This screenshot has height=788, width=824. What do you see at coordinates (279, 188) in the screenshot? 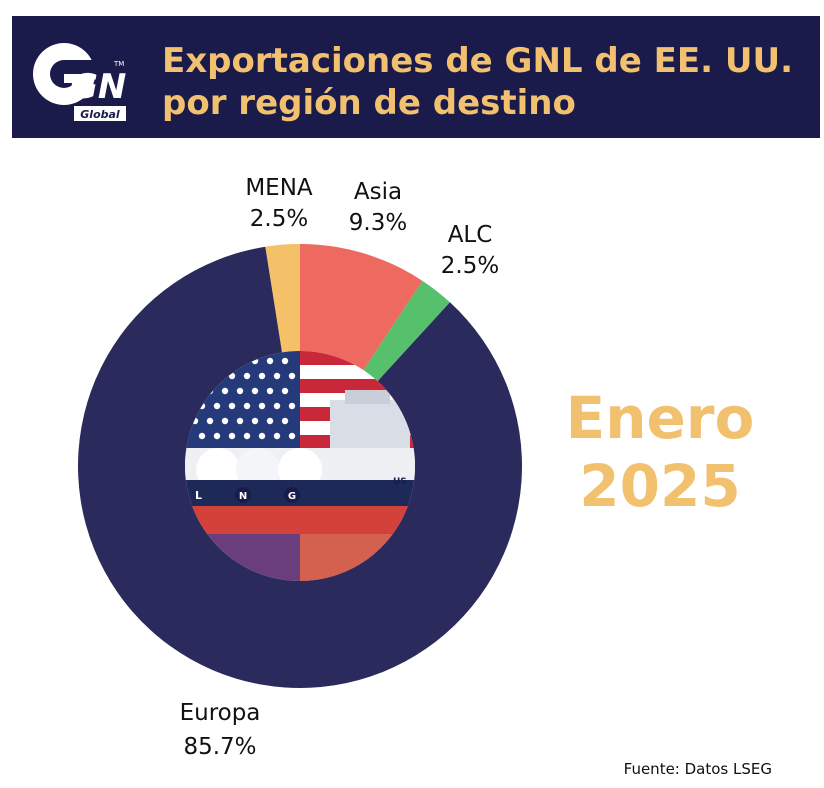
I see `label-mena-name: MENA` at bounding box center [279, 188].